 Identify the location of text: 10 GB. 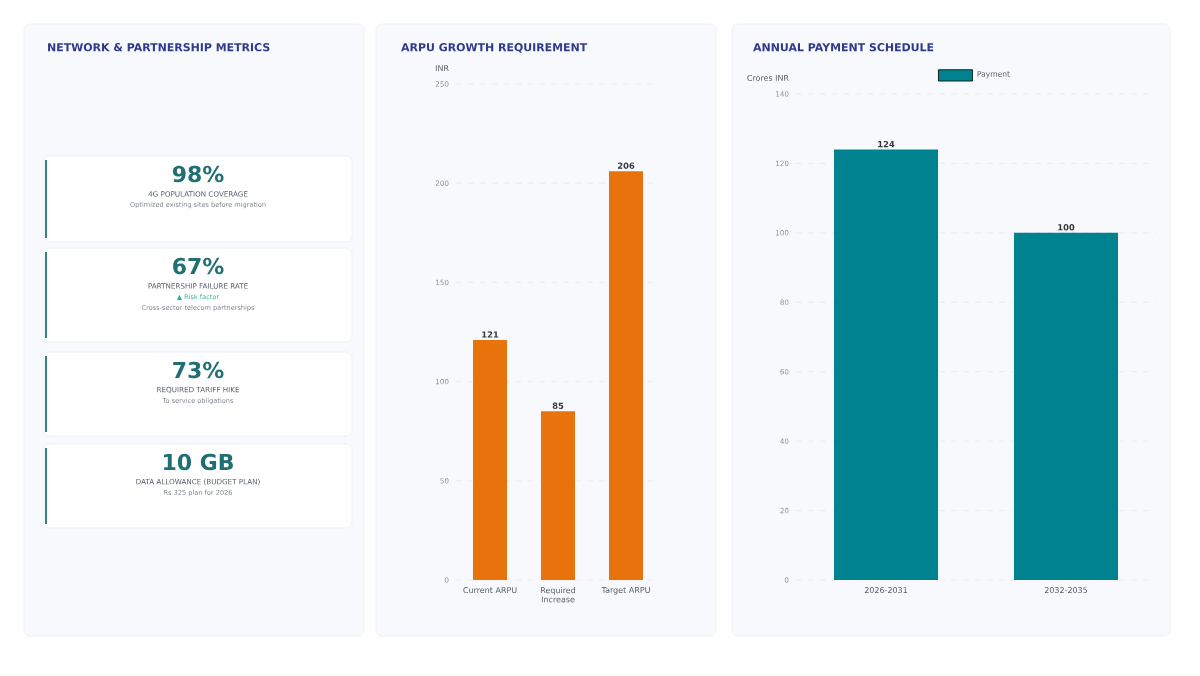
(198, 462).